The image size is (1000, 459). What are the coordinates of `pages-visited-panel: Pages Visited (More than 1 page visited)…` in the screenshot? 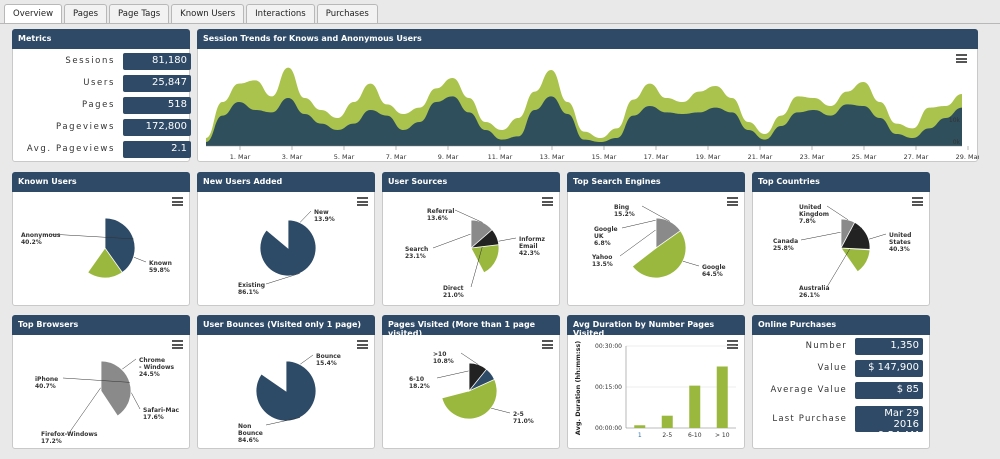 It's located at (471, 382).